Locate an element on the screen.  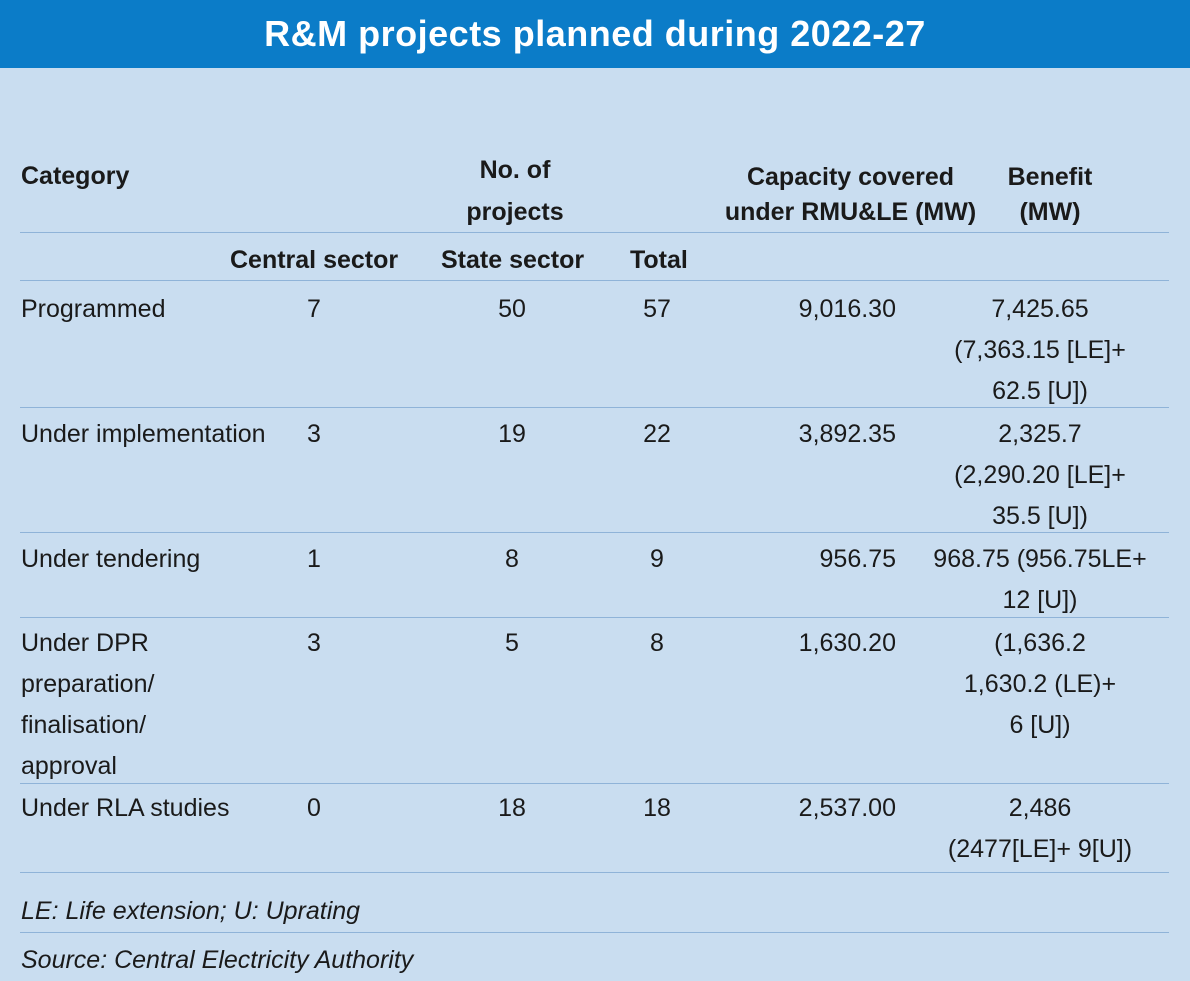
row-state: 19 is located at coordinates (512, 434).